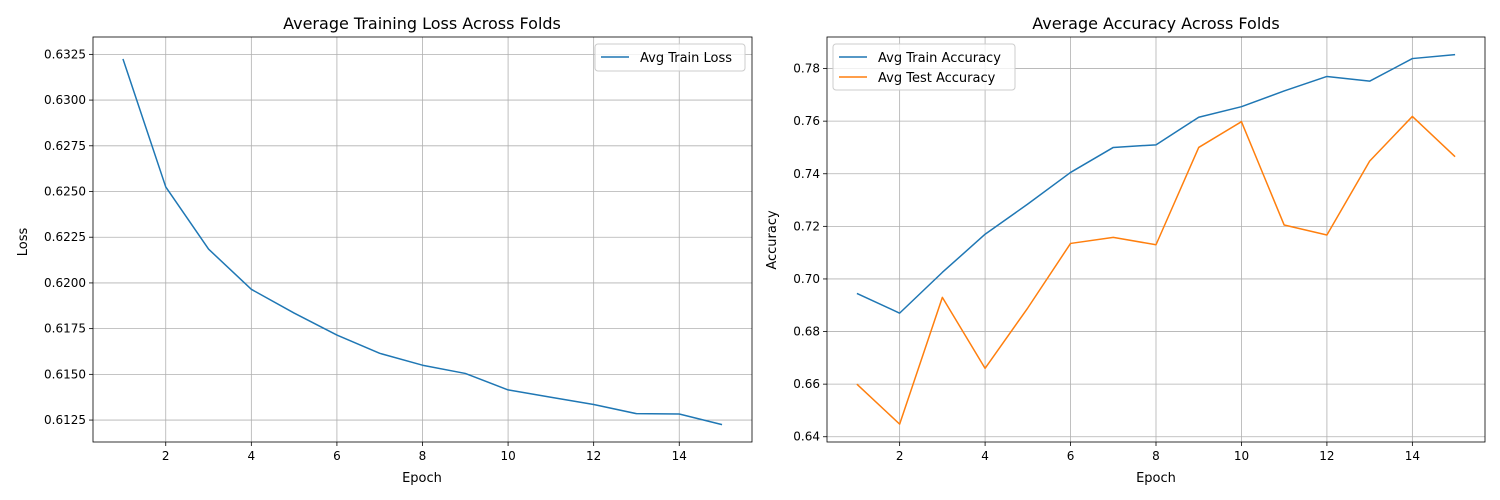 This screenshot has width=1500, height=500. I want to click on accuracy-chart-ytick-label-3: 0.70, so click(806, 279).